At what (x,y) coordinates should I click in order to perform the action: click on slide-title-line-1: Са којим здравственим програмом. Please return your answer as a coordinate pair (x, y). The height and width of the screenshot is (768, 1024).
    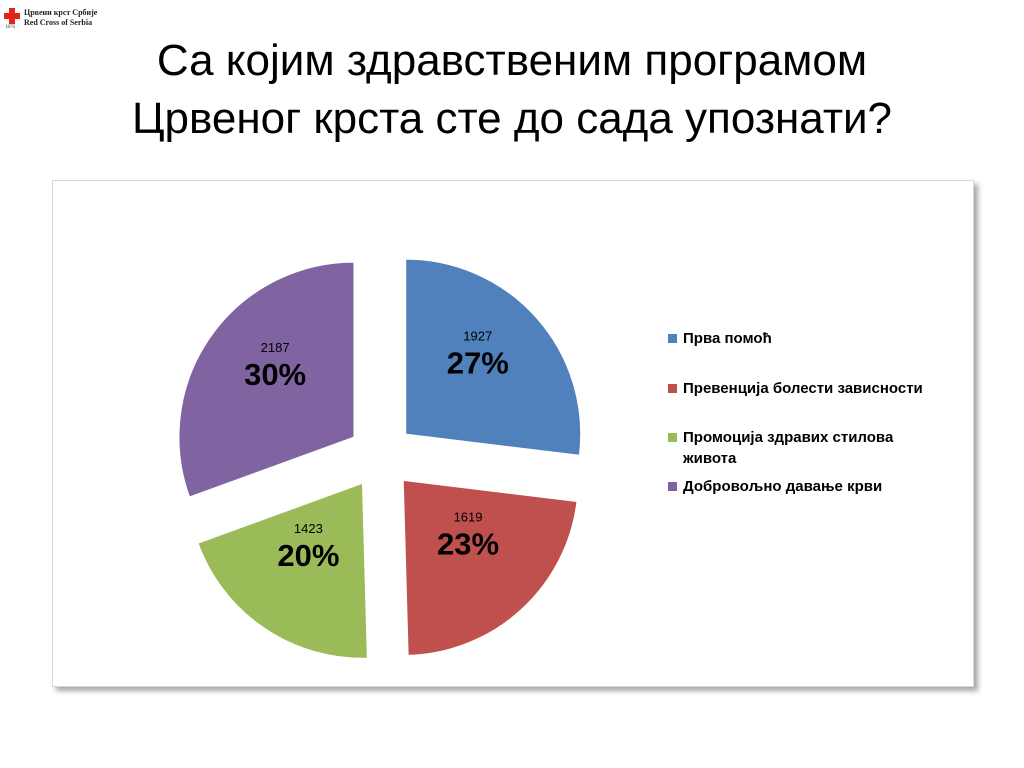
    Looking at the image, I should click on (512, 60).